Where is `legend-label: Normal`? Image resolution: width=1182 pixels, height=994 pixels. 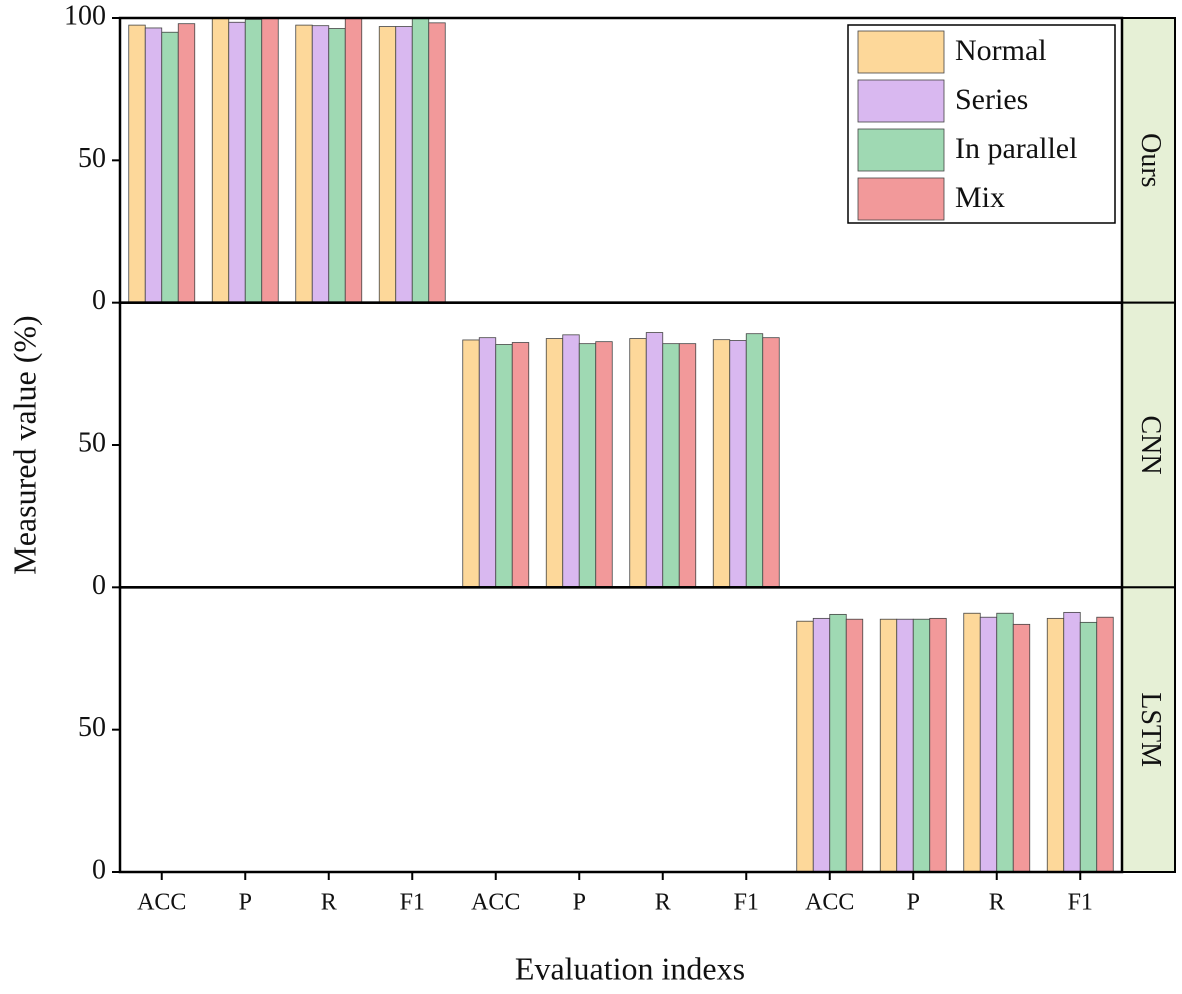 legend-label: Normal is located at coordinates (1001, 50).